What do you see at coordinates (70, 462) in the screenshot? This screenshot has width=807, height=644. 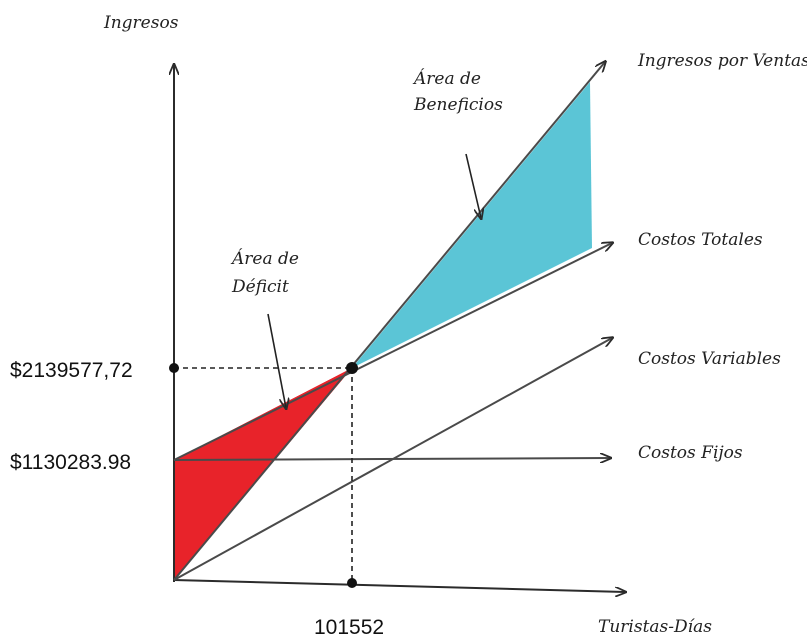 I see `fixed-cost-value: $1130283.98` at bounding box center [70, 462].